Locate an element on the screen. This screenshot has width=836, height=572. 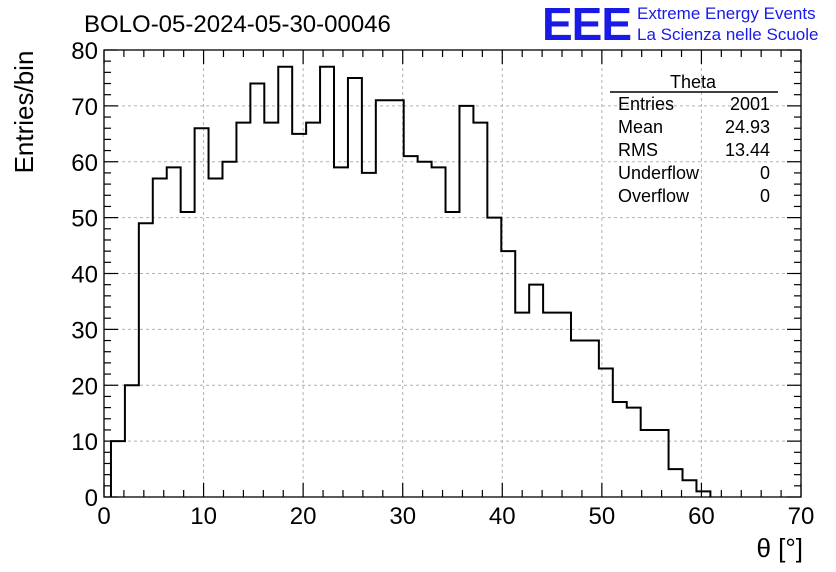
y-tick-label: 30 is located at coordinates (84, 330).